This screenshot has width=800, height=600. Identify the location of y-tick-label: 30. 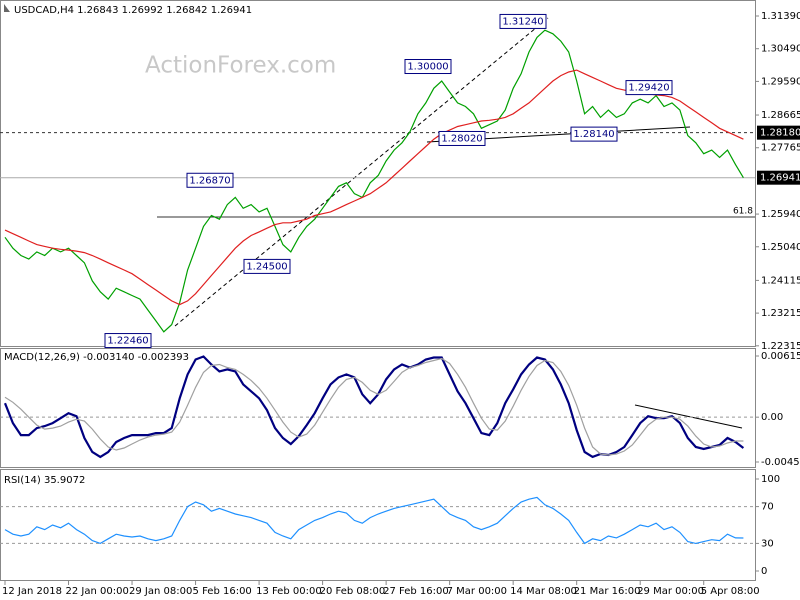
(767, 543).